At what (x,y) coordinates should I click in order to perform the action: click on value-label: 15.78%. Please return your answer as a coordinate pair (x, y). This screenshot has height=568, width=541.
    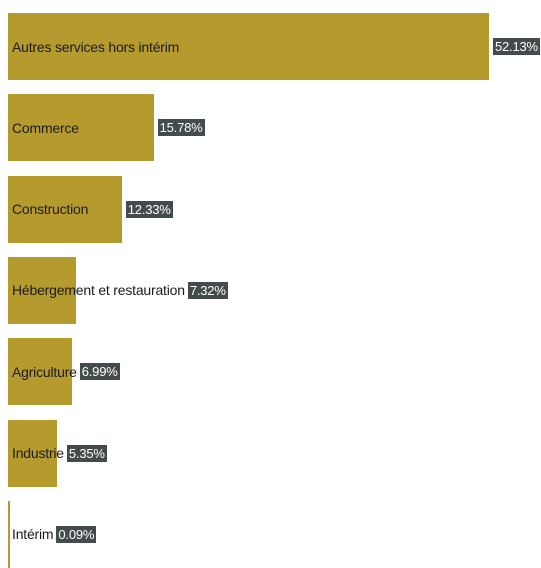
    Looking at the image, I should click on (181, 128).